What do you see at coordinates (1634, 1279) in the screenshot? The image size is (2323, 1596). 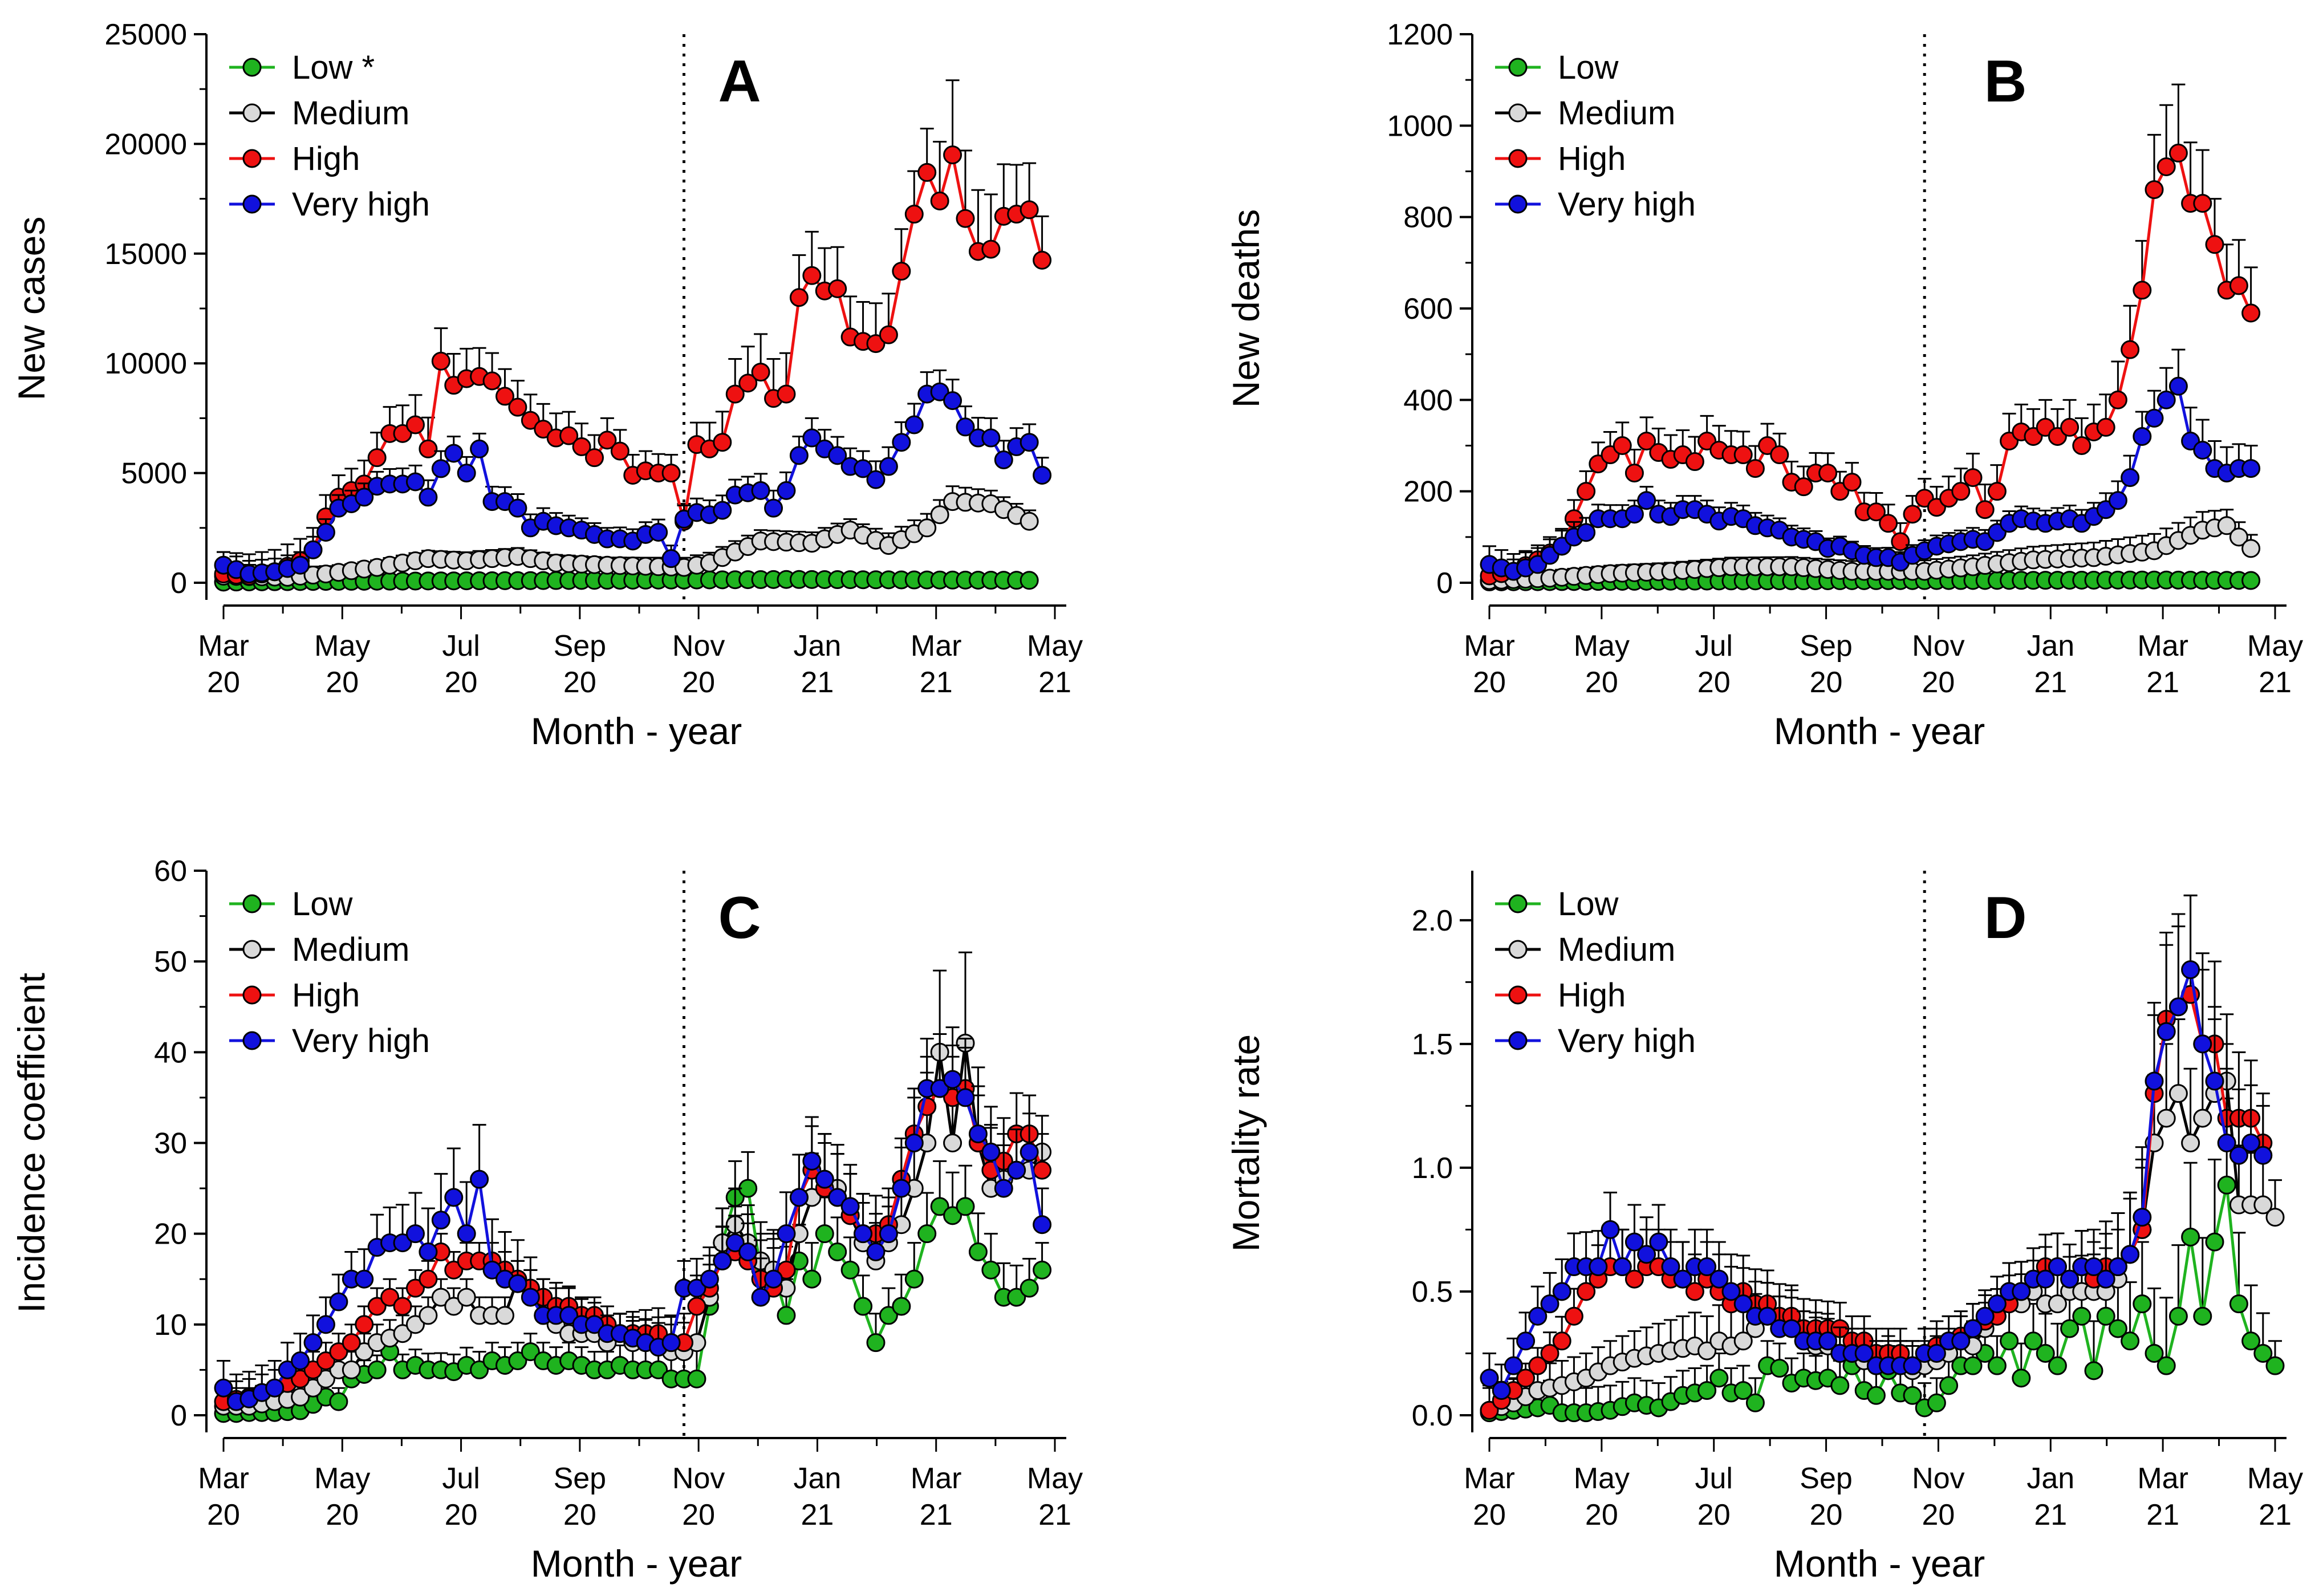 I see `panel-d-series-high-point` at bounding box center [1634, 1279].